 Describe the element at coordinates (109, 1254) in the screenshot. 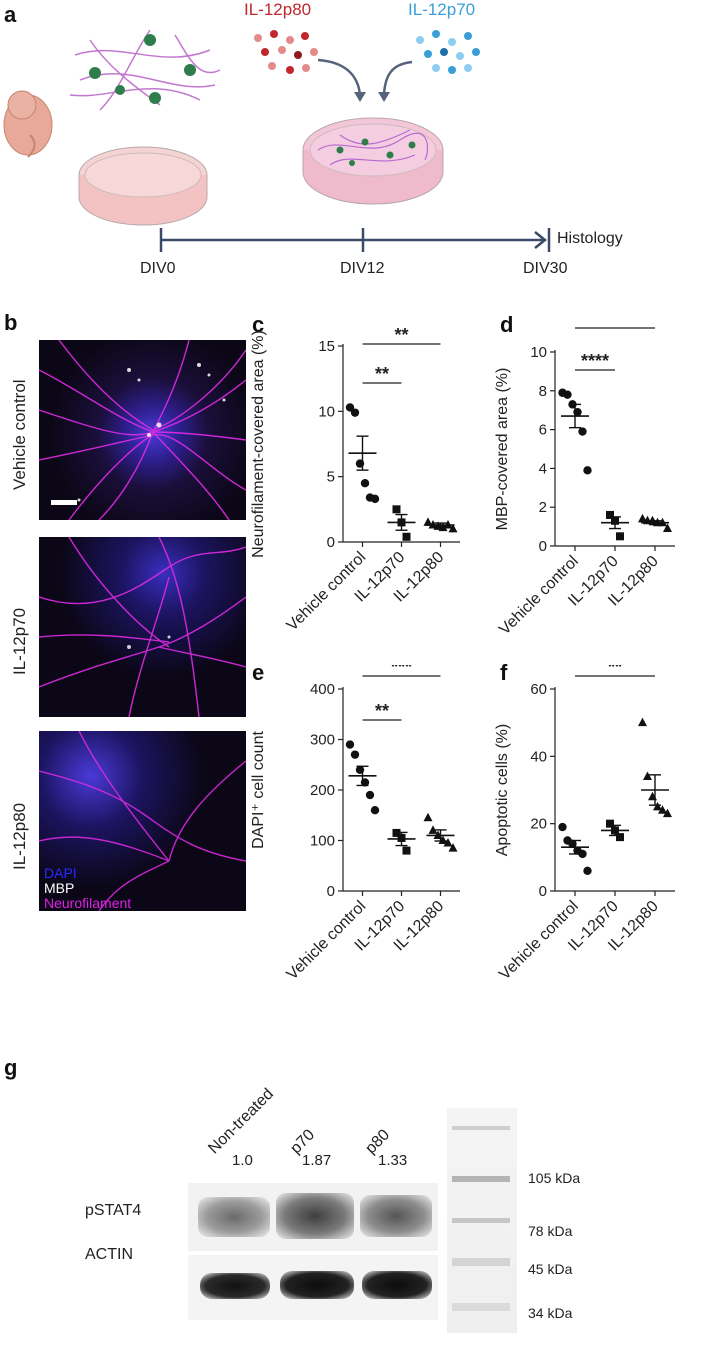

I see `row-label-actin: ACTIN` at that location.